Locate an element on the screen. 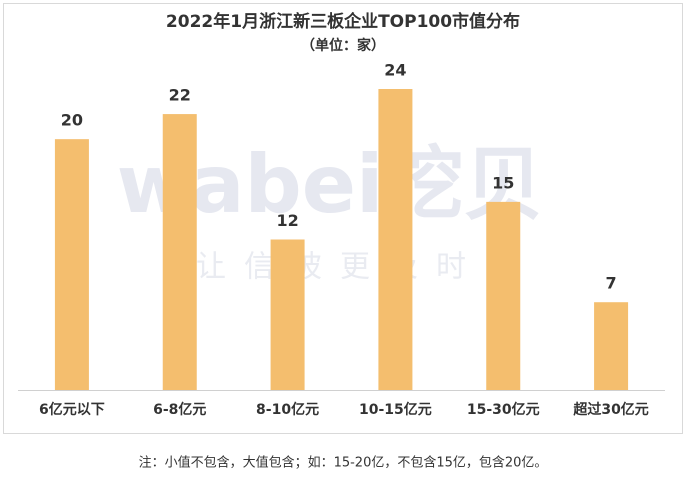 This screenshot has height=477, width=686. value-label: 20 is located at coordinates (72, 120).